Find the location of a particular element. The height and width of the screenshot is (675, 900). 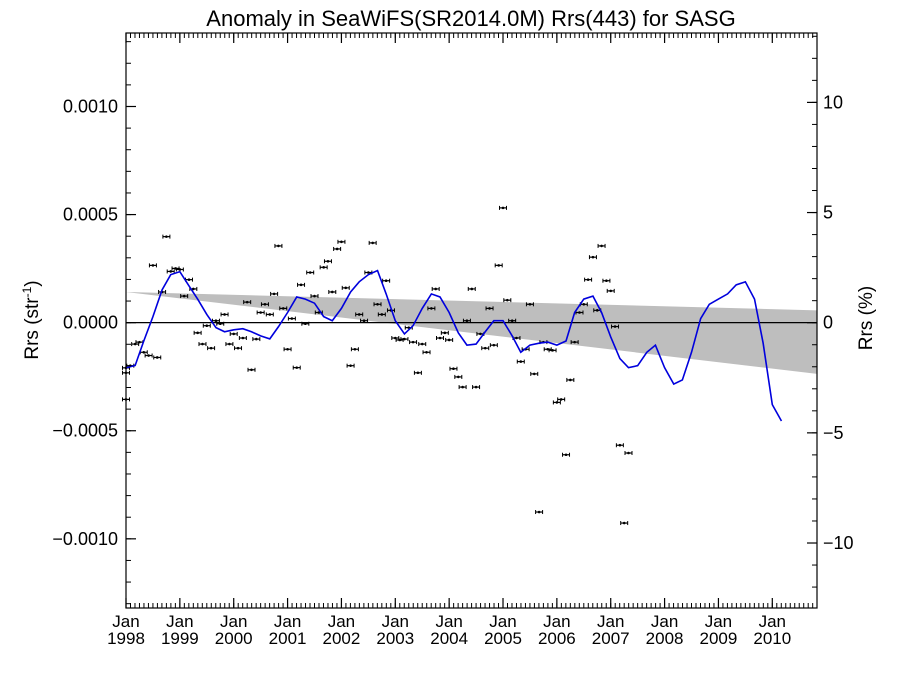

x-tick-year: 2003 is located at coordinates (395, 638).